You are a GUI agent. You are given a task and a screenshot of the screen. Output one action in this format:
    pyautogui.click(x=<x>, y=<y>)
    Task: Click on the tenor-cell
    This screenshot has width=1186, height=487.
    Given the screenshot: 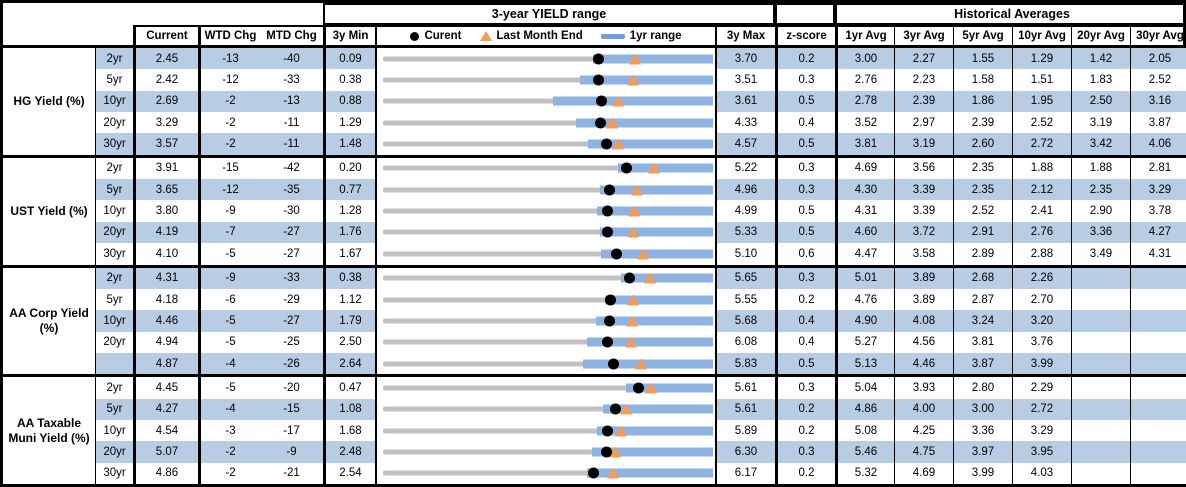 What is the action you would take?
    pyautogui.click(x=114, y=363)
    